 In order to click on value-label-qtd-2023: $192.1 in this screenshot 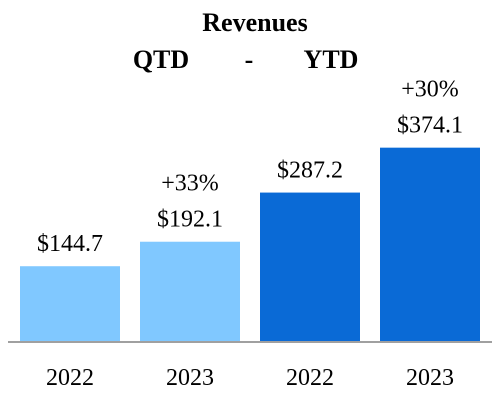, I will do `click(190, 220)`.